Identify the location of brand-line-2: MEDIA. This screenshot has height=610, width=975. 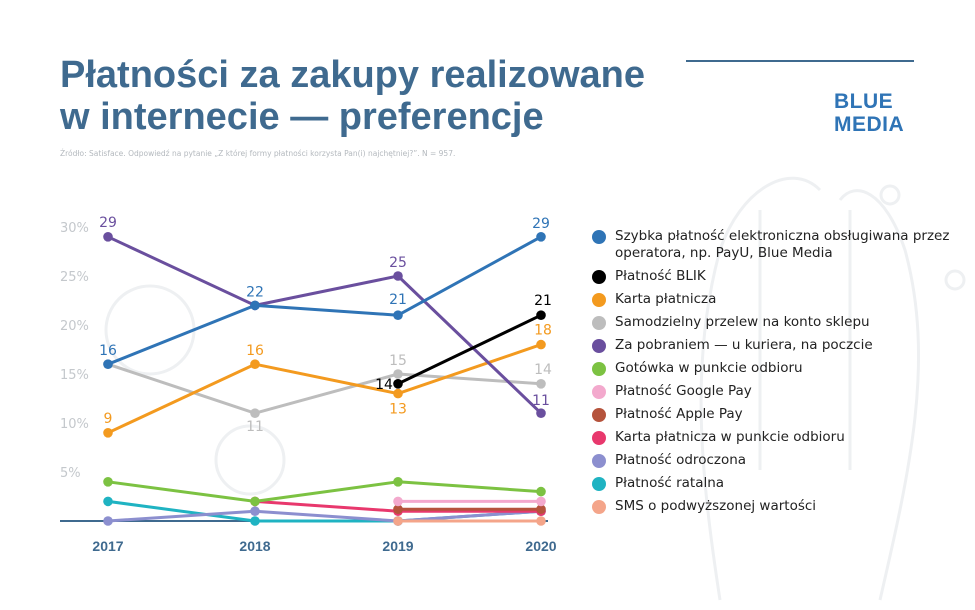
(869, 124).